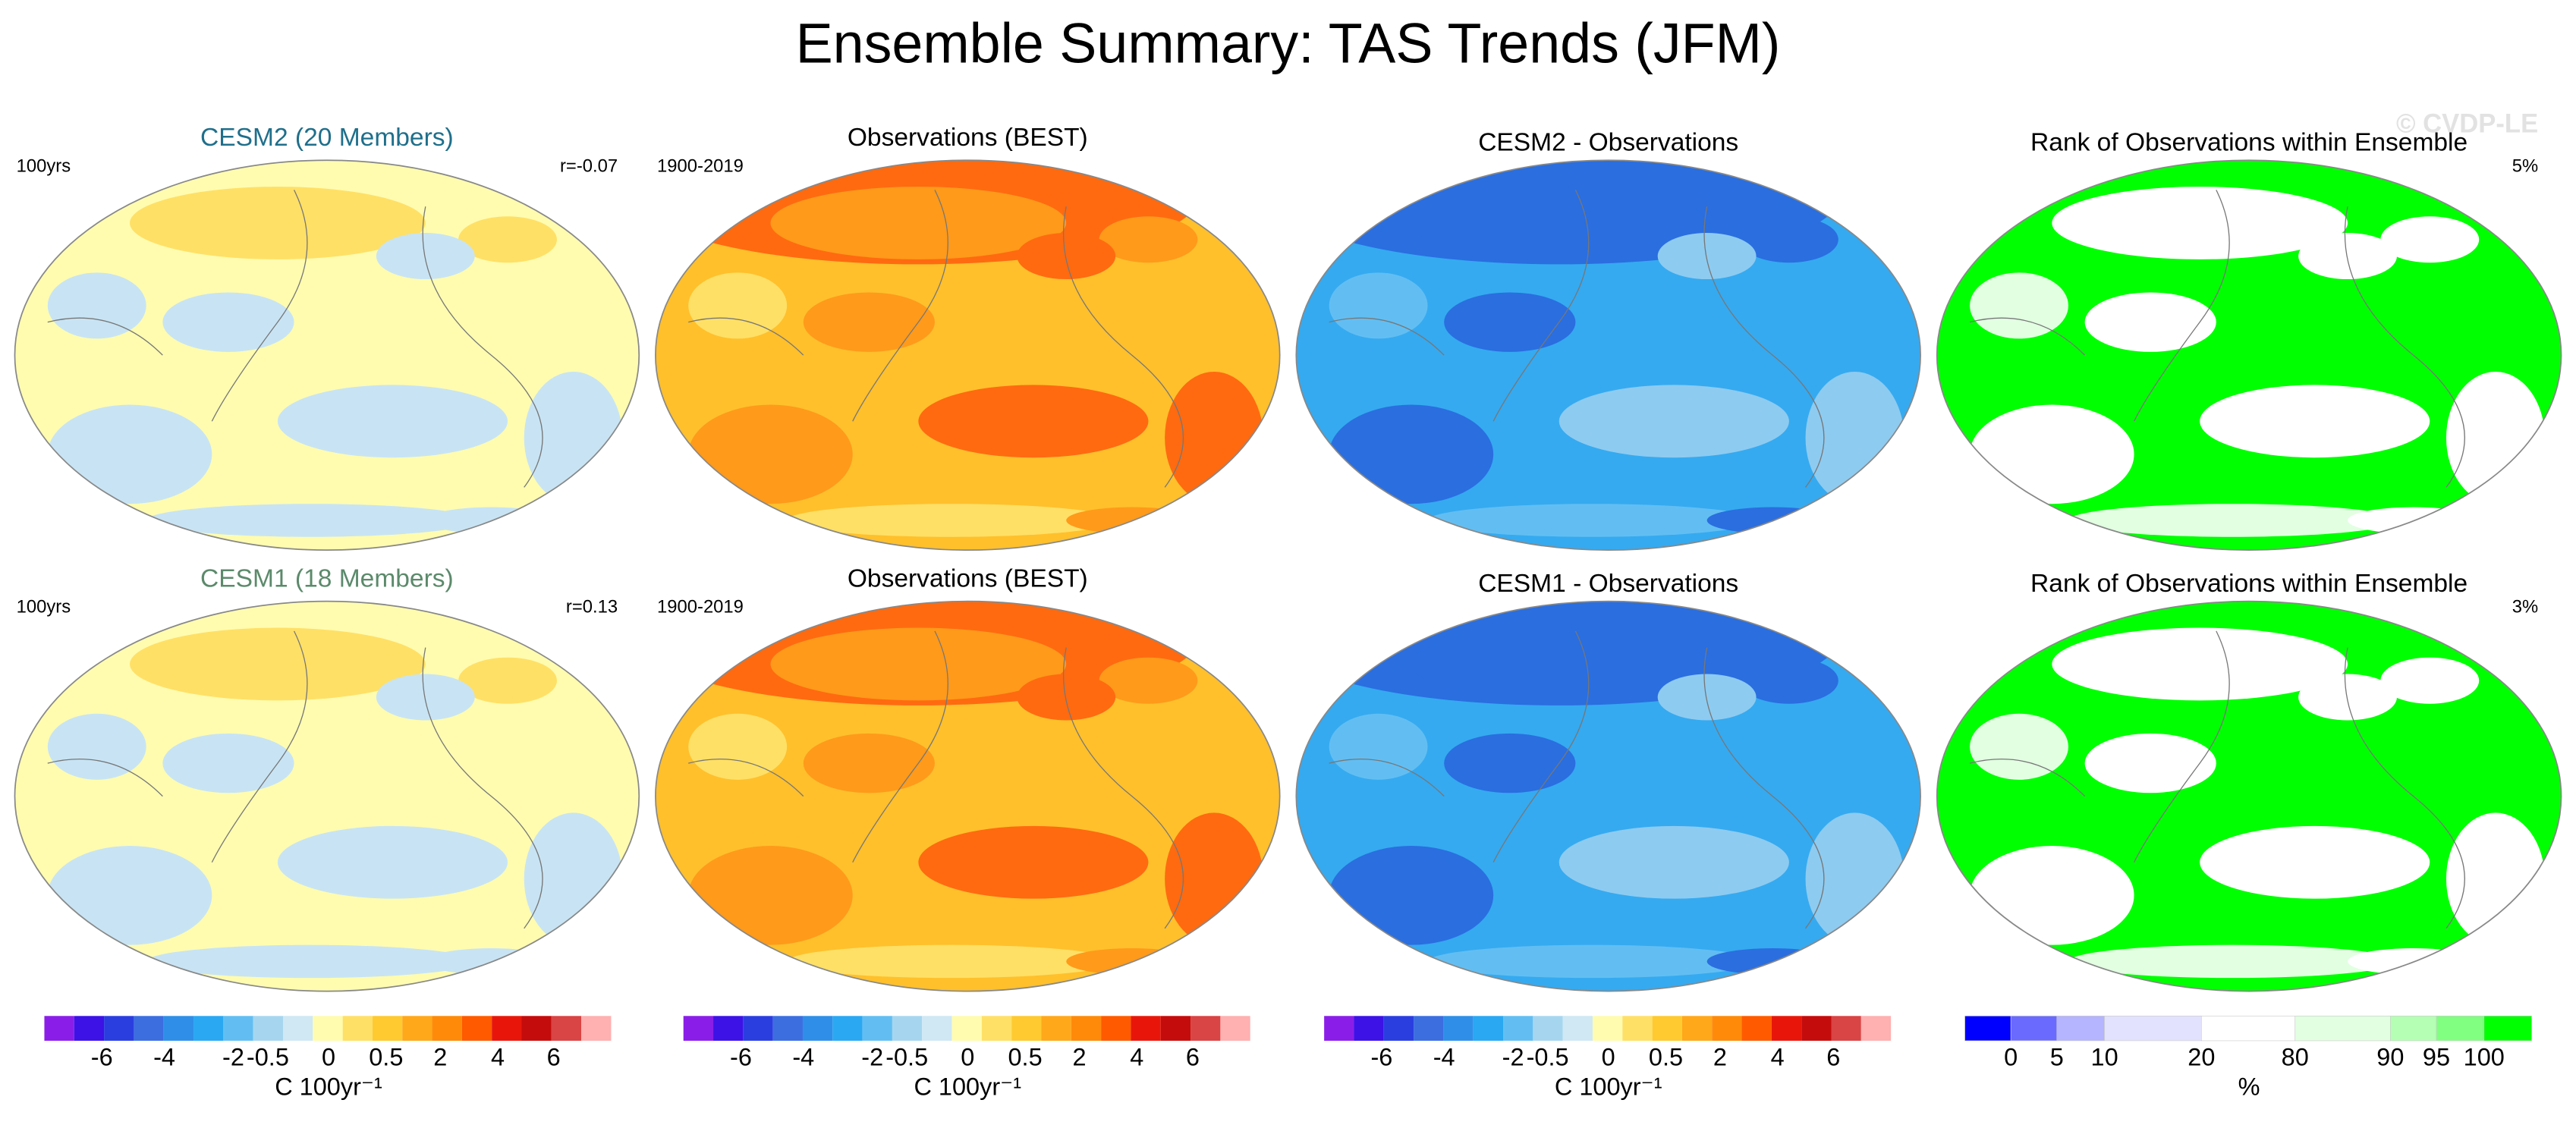 This screenshot has height=1125, width=2576. I want to click on panel-left-label: 100yrs, so click(44, 166).